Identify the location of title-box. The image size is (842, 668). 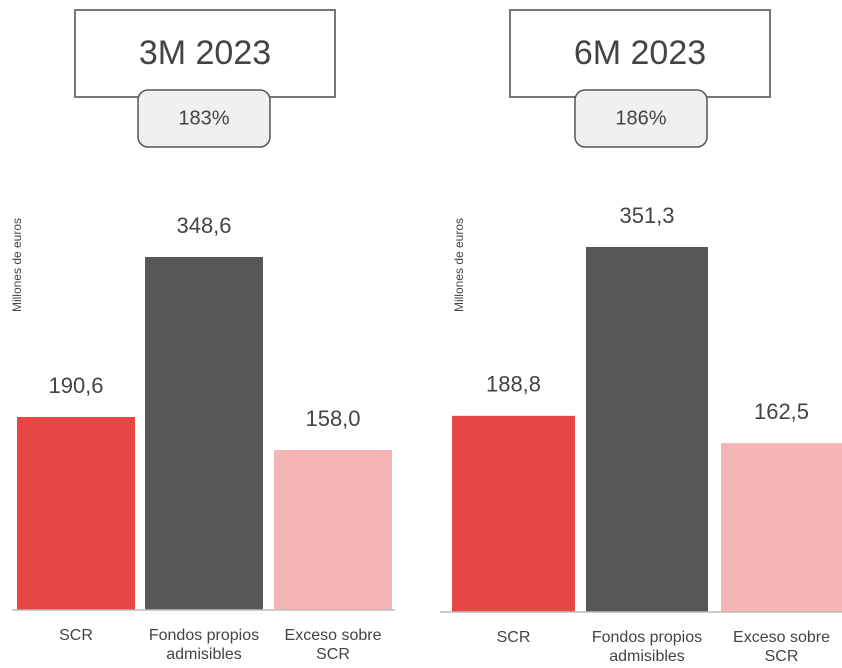
(205, 53).